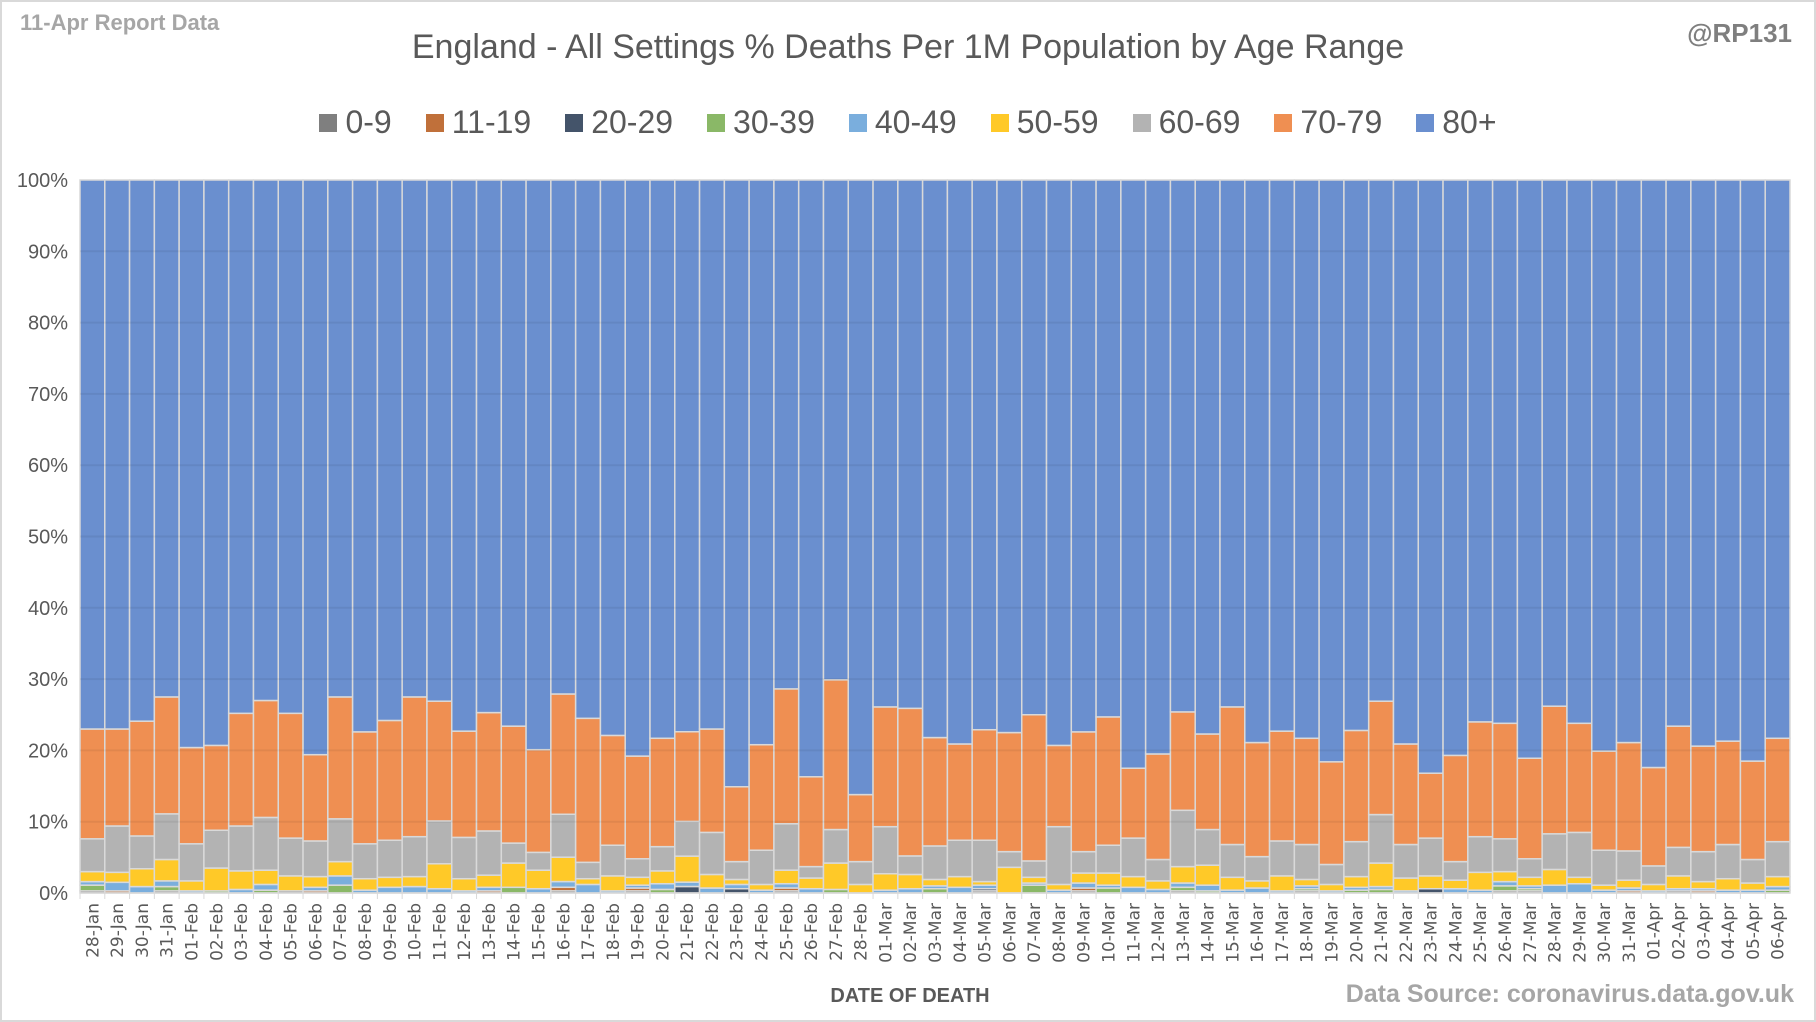 The image size is (1816, 1022). What do you see at coordinates (143, 930) in the screenshot?
I see `x-tick-label: 30-Jan` at bounding box center [143, 930].